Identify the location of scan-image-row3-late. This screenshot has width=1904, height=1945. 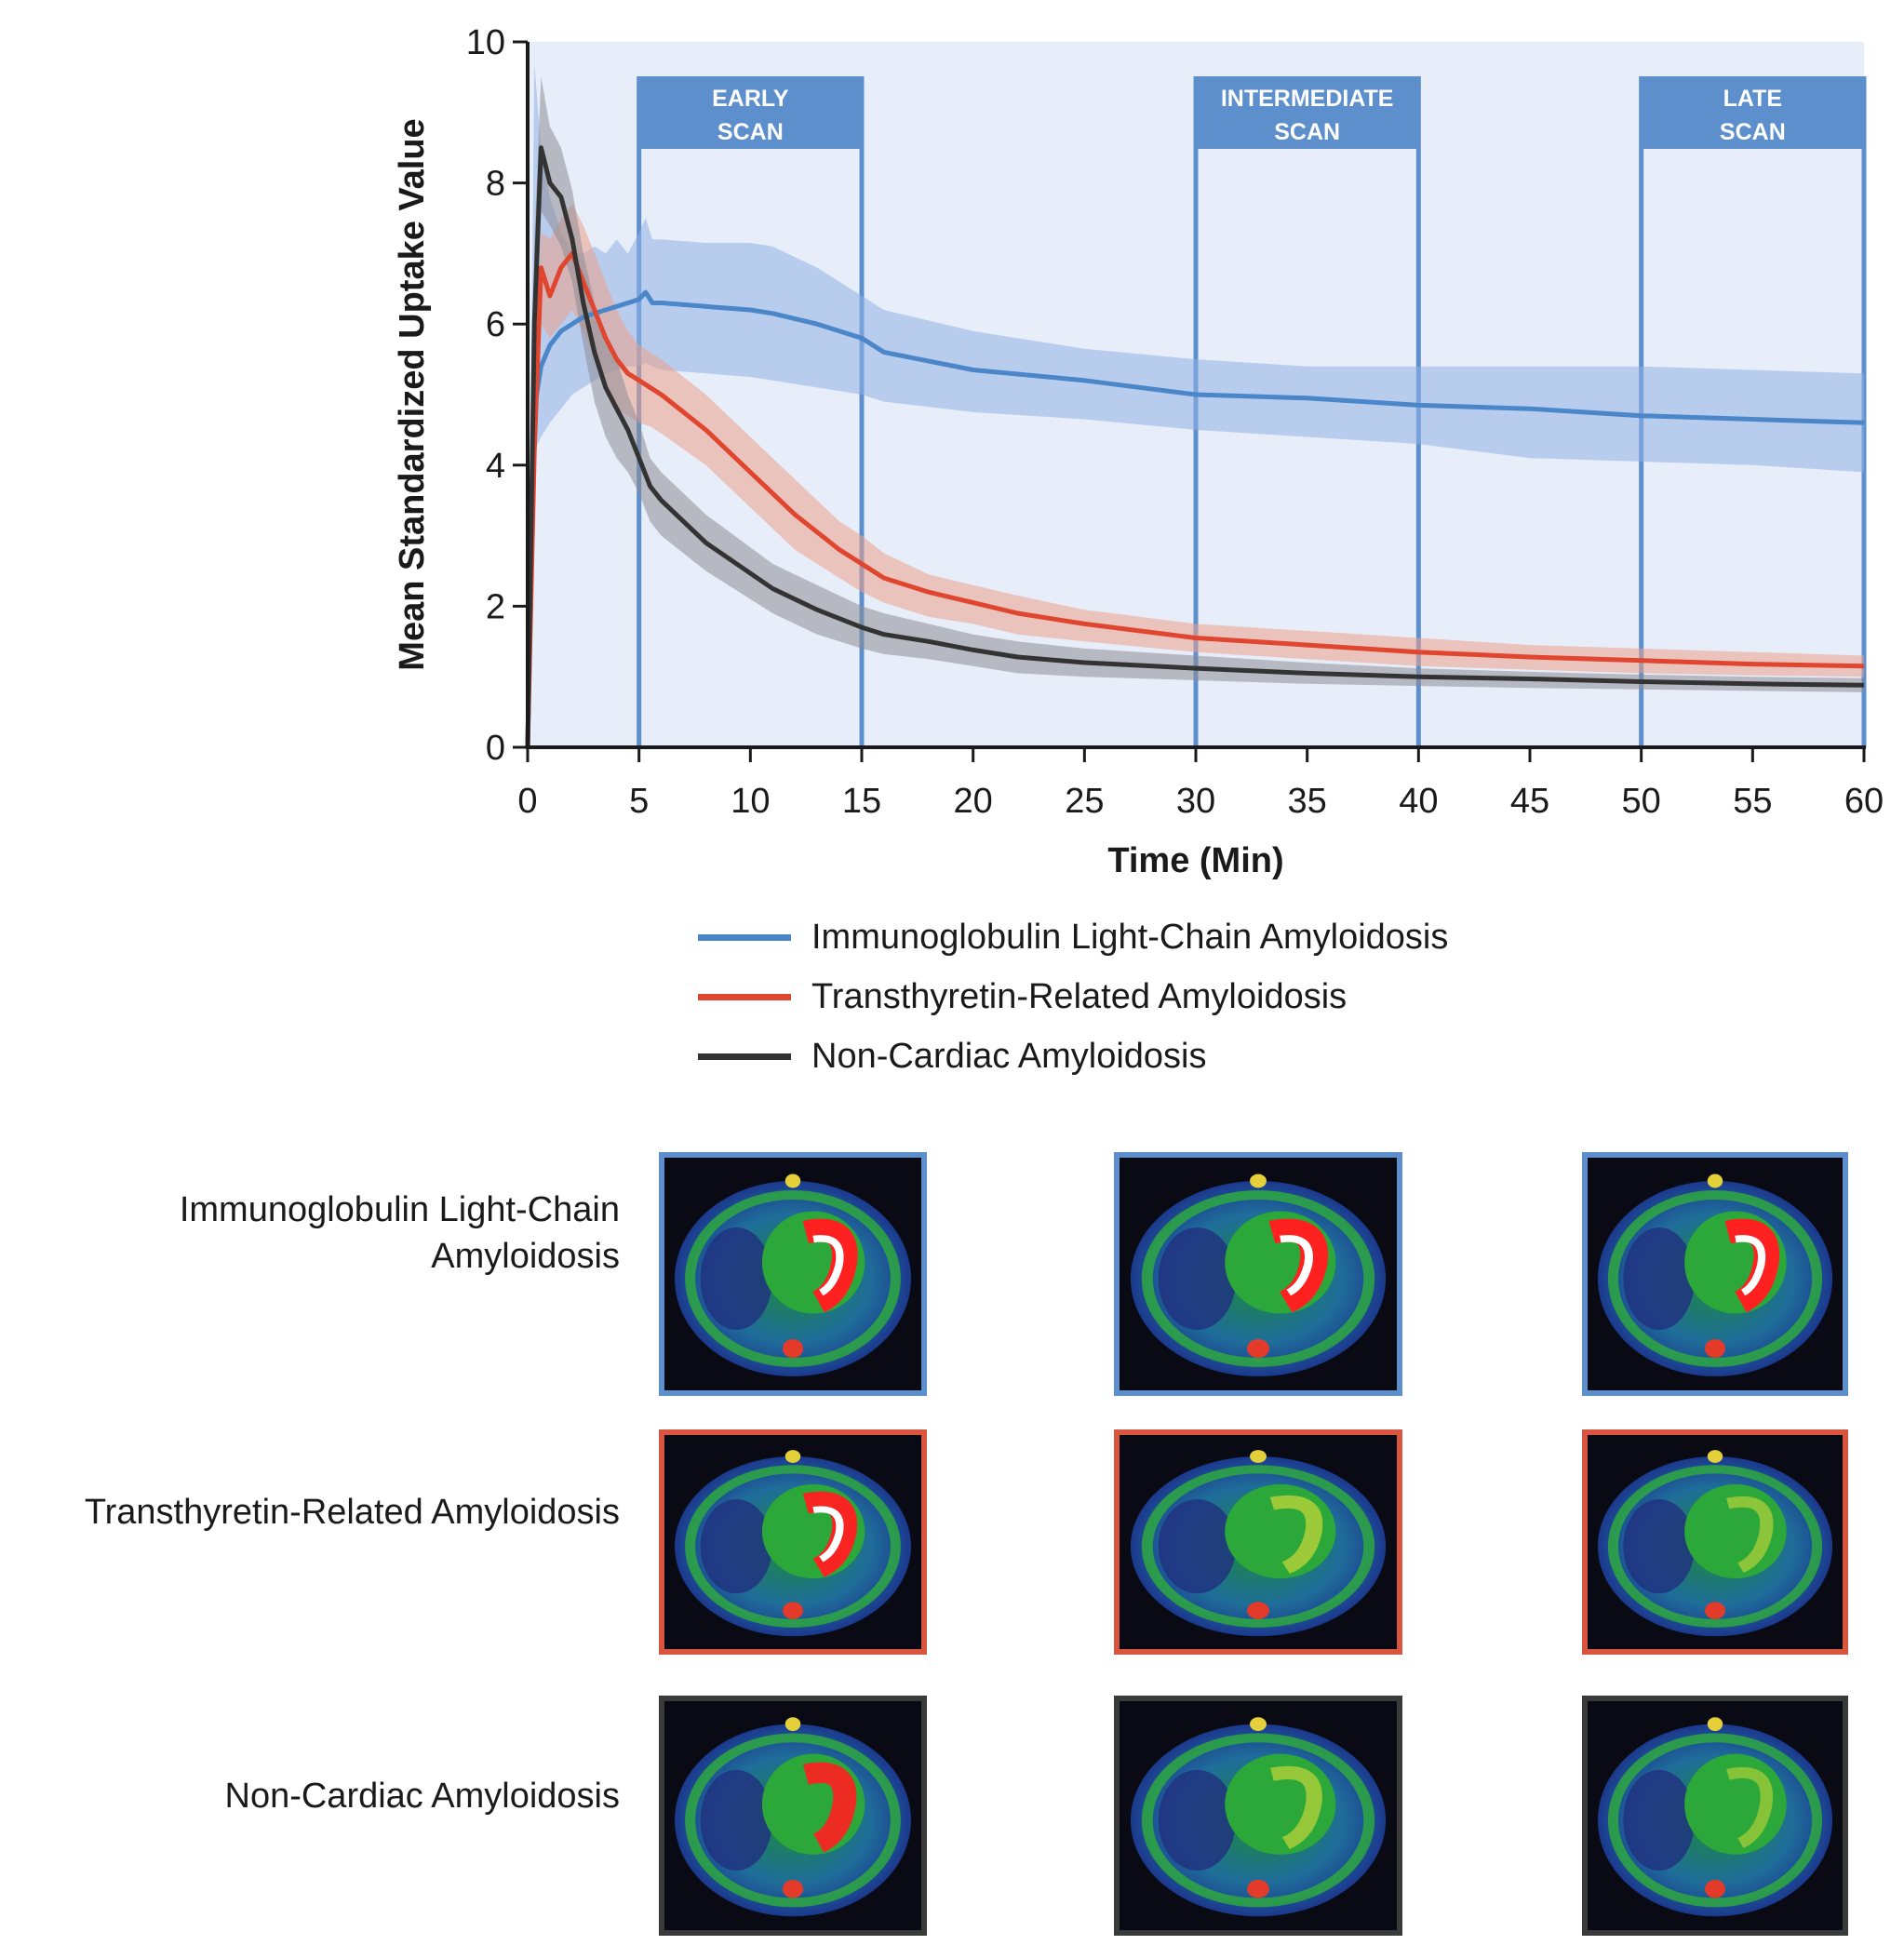
(1715, 1816).